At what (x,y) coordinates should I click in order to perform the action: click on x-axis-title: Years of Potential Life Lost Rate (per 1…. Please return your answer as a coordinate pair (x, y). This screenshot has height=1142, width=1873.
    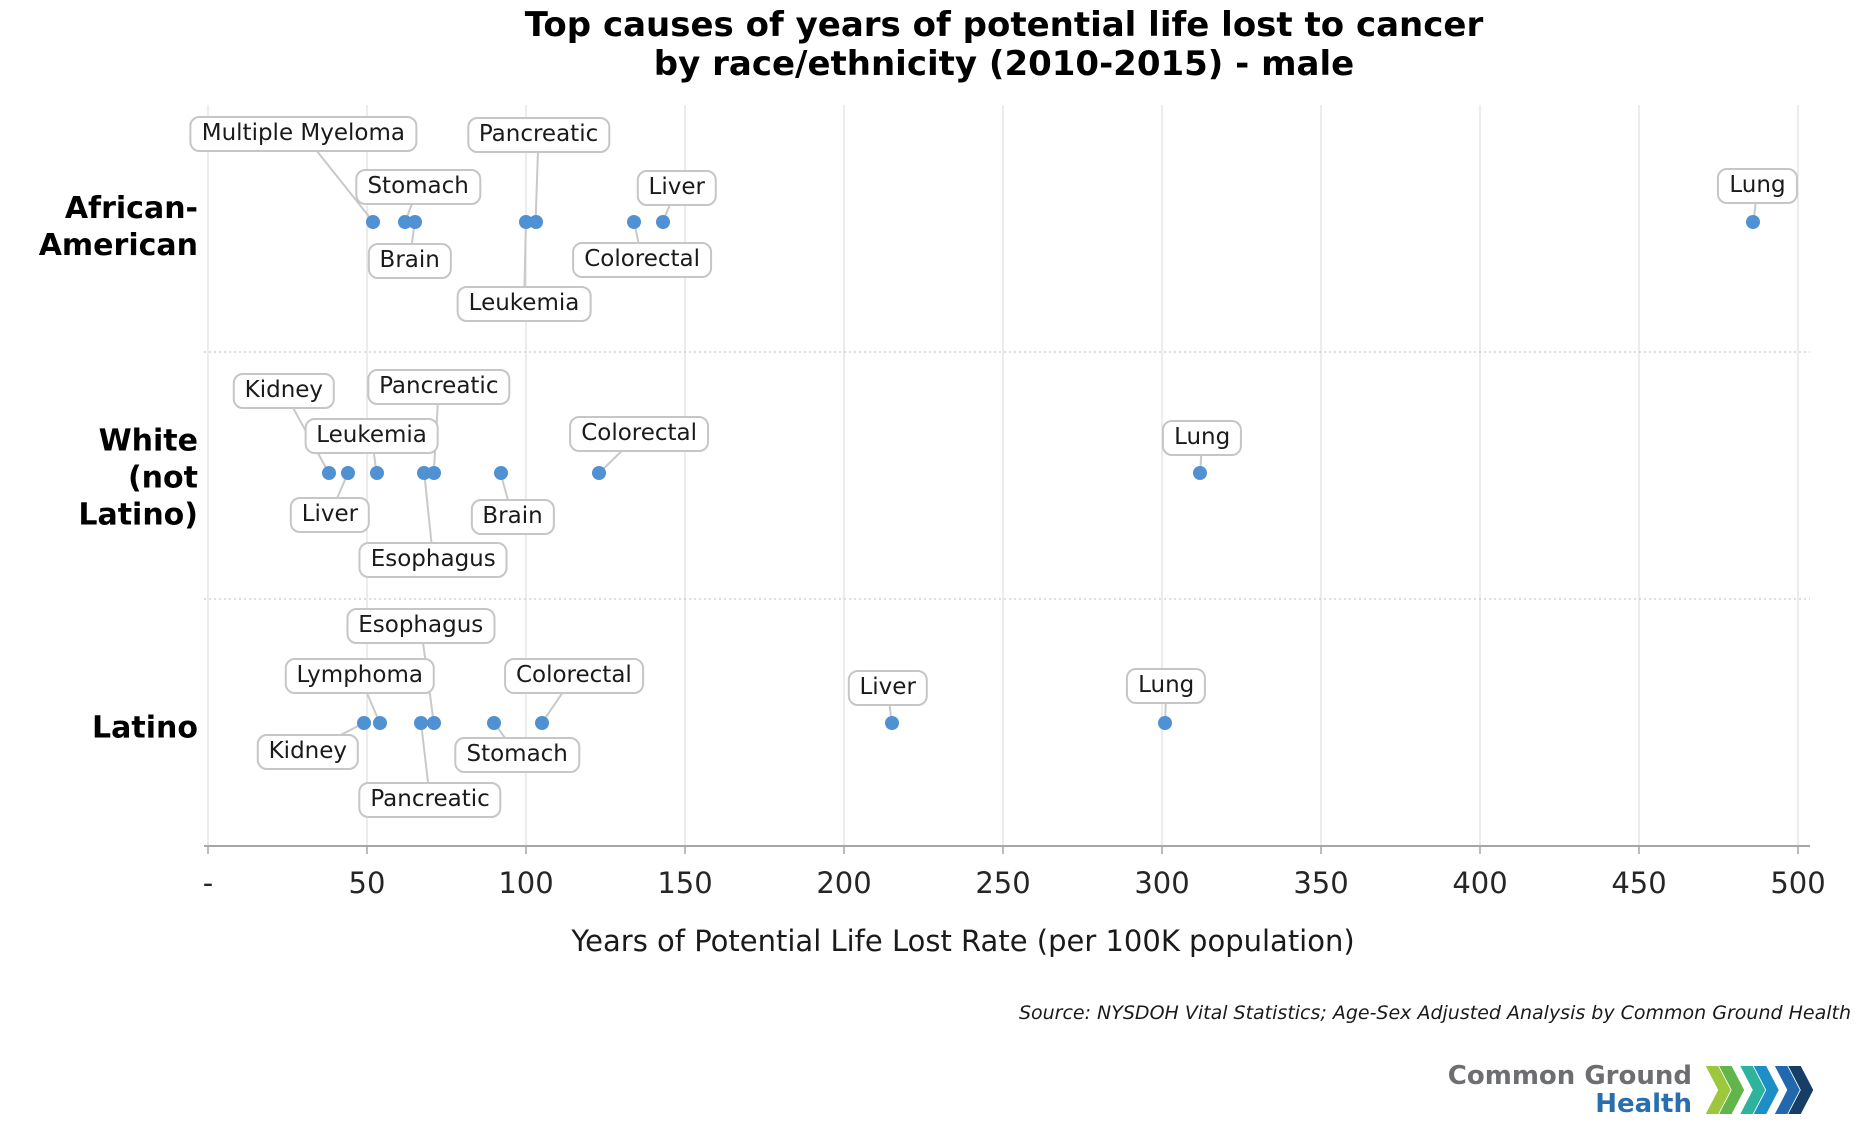
    Looking at the image, I should click on (963, 941).